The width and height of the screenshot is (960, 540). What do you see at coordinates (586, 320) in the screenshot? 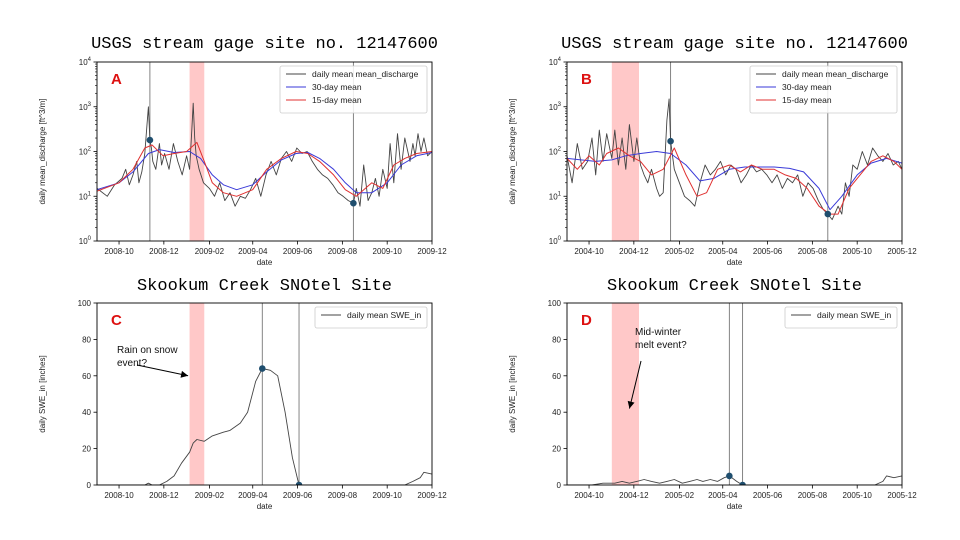
I see `panel-label: D` at bounding box center [586, 320].